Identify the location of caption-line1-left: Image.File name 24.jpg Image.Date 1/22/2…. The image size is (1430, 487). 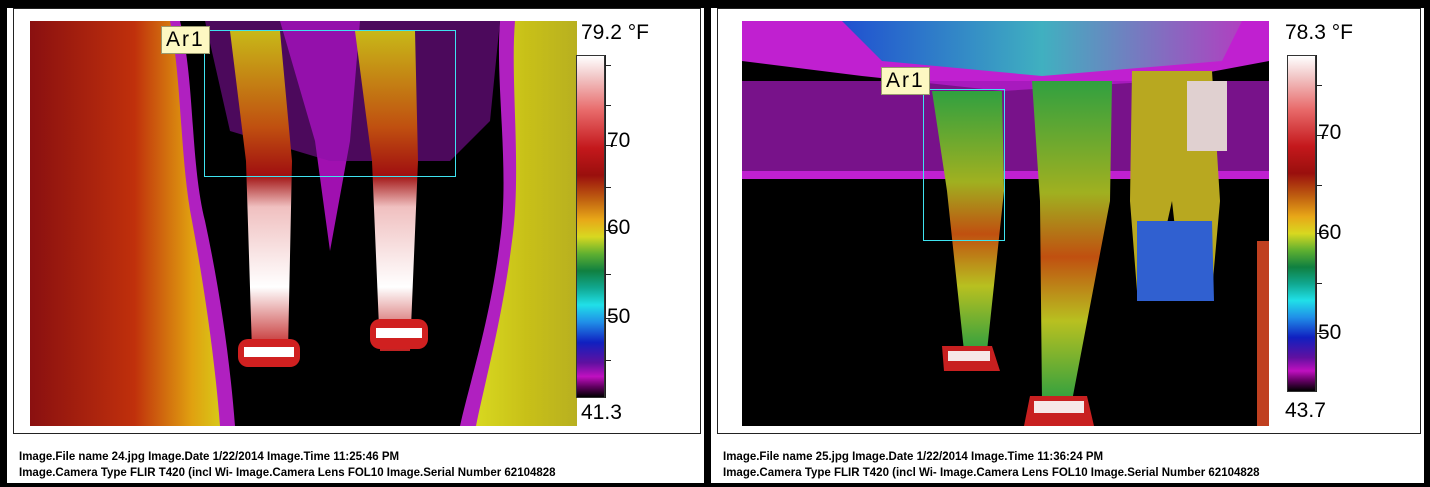
(209, 457).